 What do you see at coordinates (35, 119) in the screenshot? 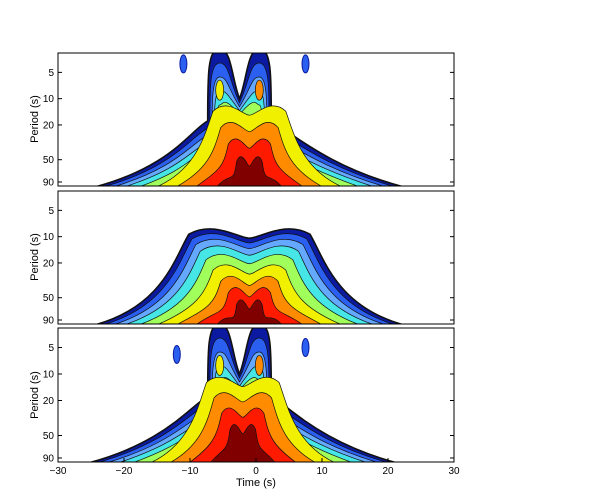
I see `y-axis-title-top: Period (s)` at bounding box center [35, 119].